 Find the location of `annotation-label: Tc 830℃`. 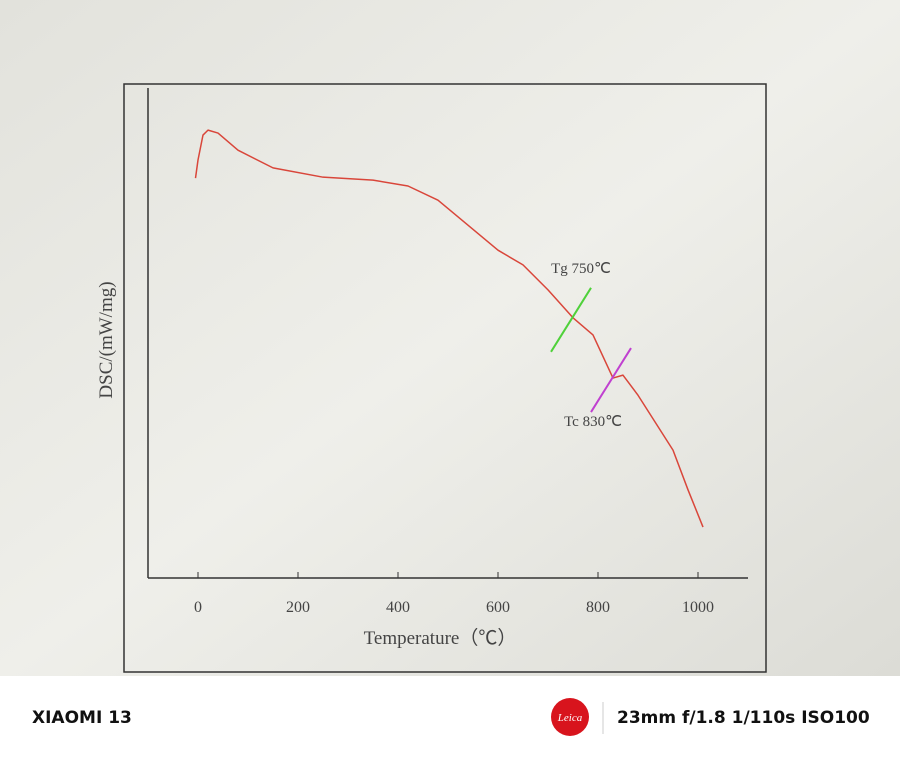

annotation-label: Tc 830℃ is located at coordinates (593, 422).